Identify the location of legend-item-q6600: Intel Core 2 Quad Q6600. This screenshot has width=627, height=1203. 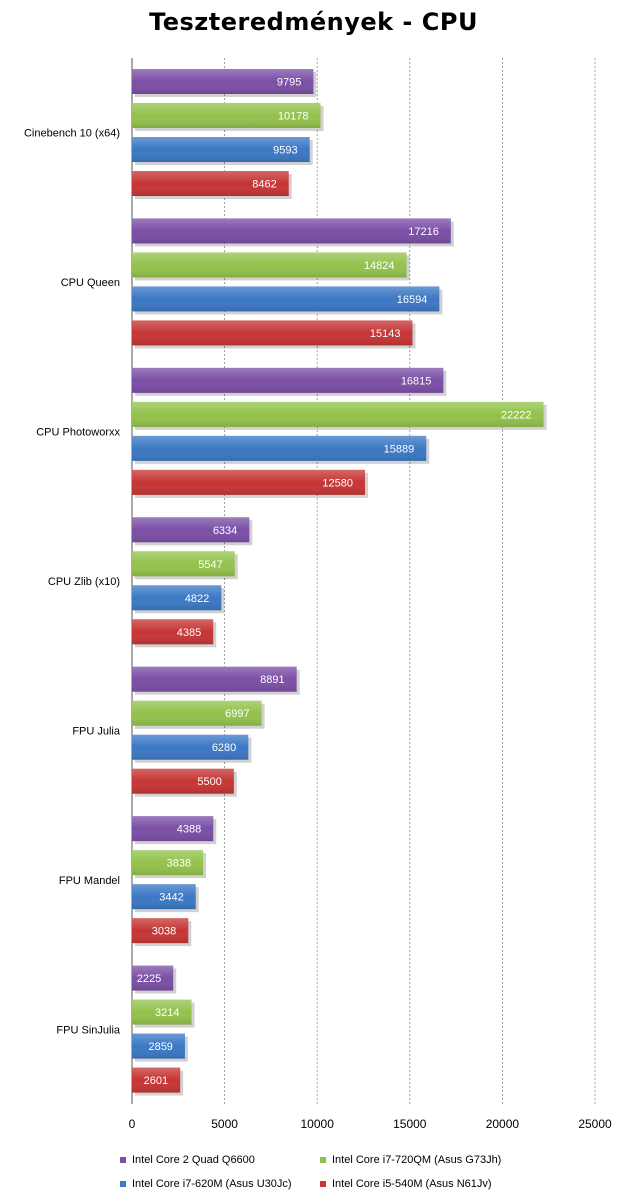
(187, 1160).